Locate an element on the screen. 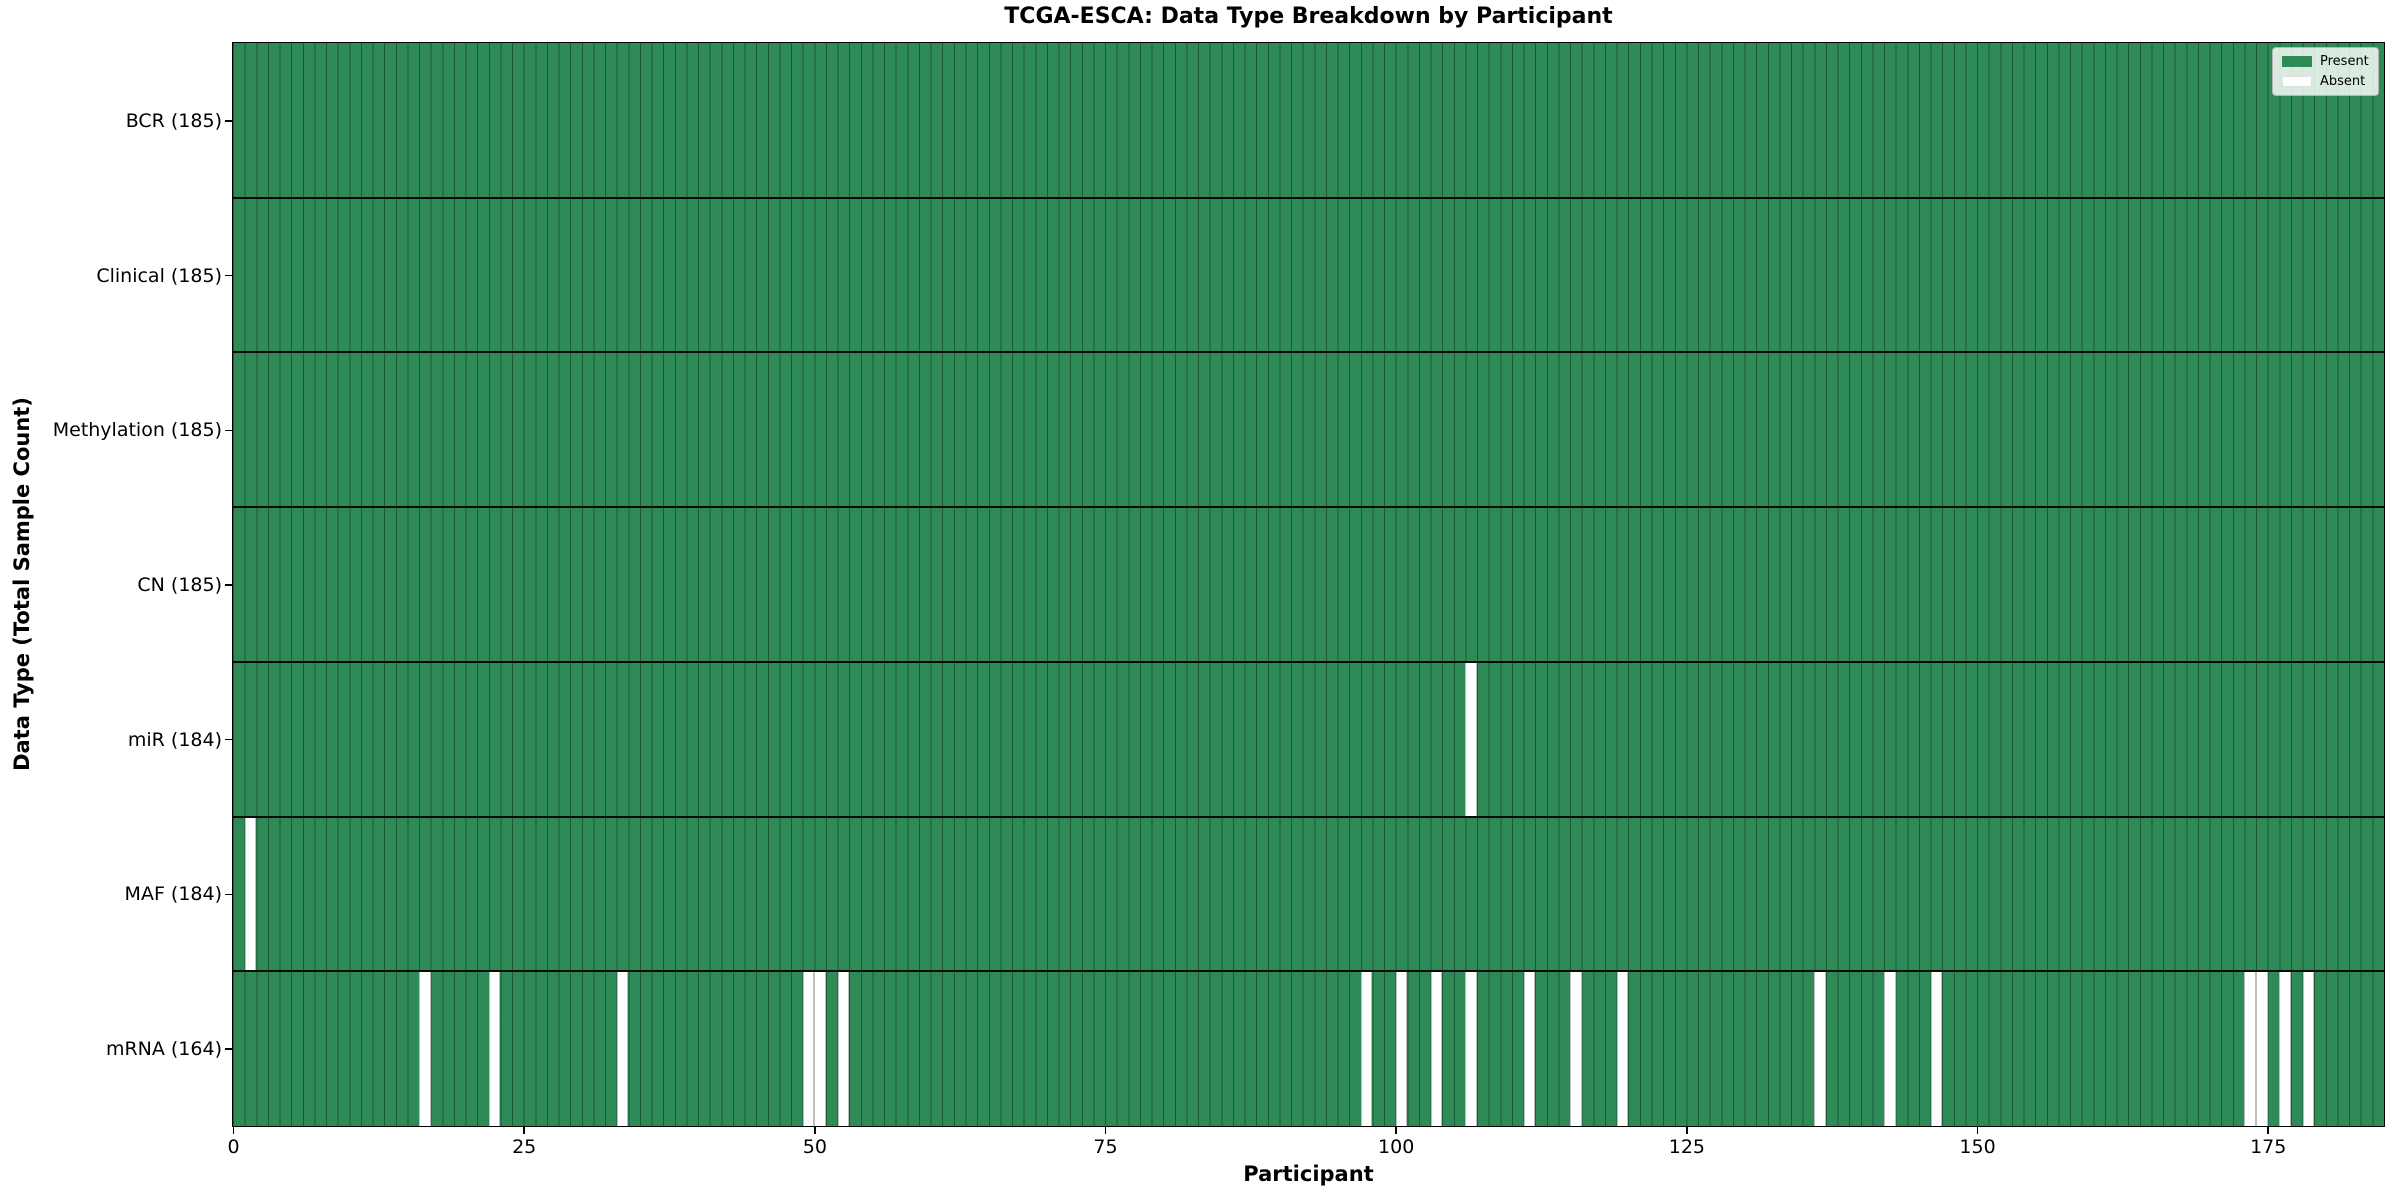 The height and width of the screenshot is (1200, 2400). xtick-label-25: 25 is located at coordinates (524, 1147).